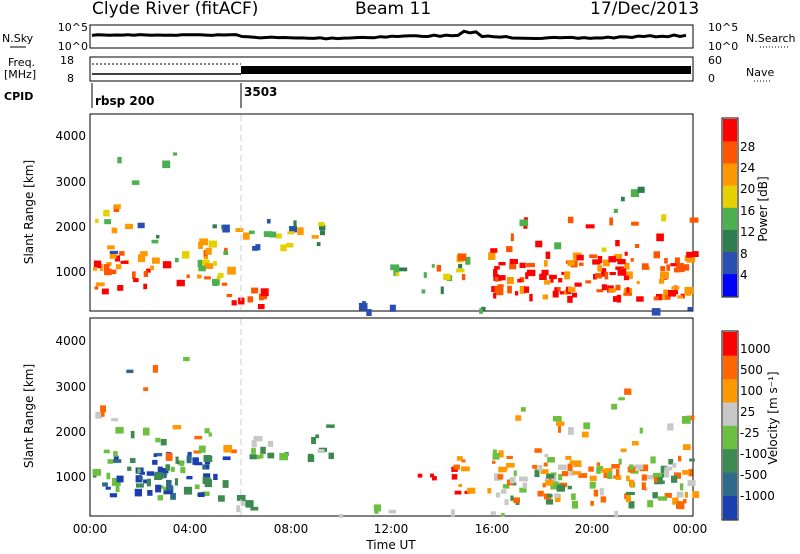 This screenshot has height=554, width=800. What do you see at coordinates (175, 9) in the screenshot?
I see `station-title: Clyde River (fitACF)` at bounding box center [175, 9].